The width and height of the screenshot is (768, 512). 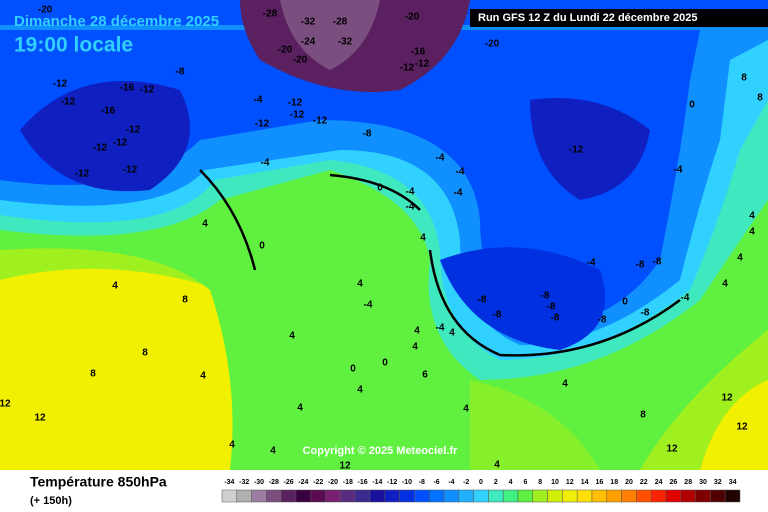 I want to click on legend-value: -10, so click(x=407, y=482).